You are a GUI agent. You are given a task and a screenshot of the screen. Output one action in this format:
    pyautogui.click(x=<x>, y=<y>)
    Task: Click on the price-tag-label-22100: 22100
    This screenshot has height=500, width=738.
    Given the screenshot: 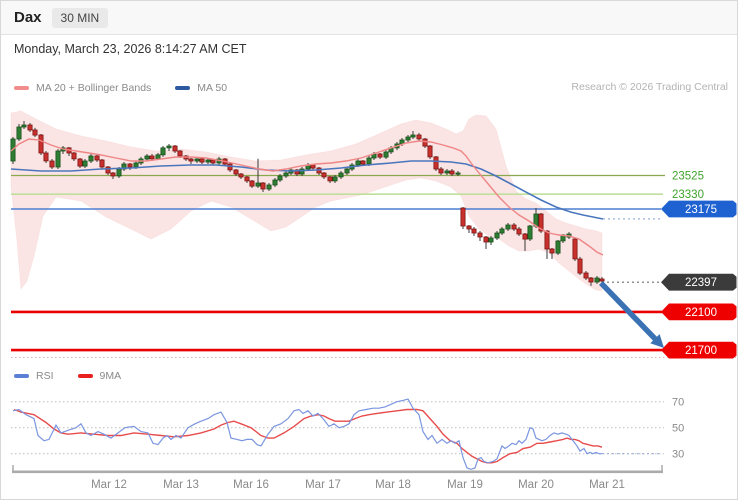 What is the action you would take?
    pyautogui.click(x=701, y=313)
    